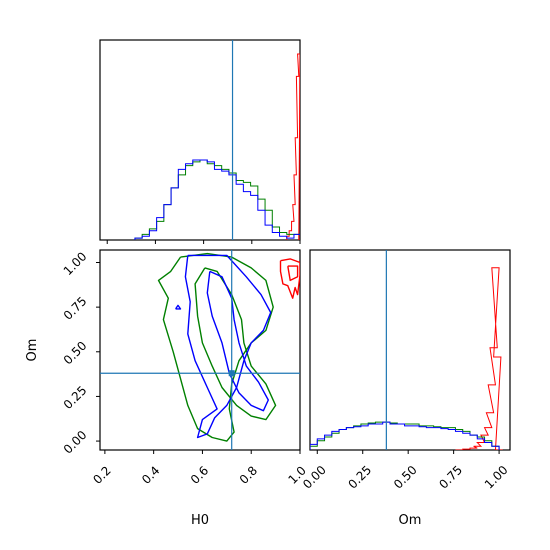 Image resolution: width=550 pixels, height=550 pixels. What do you see at coordinates (75, 263) in the screenshot?
I see `contour-ytick-label-4: 1.00` at bounding box center [75, 263].